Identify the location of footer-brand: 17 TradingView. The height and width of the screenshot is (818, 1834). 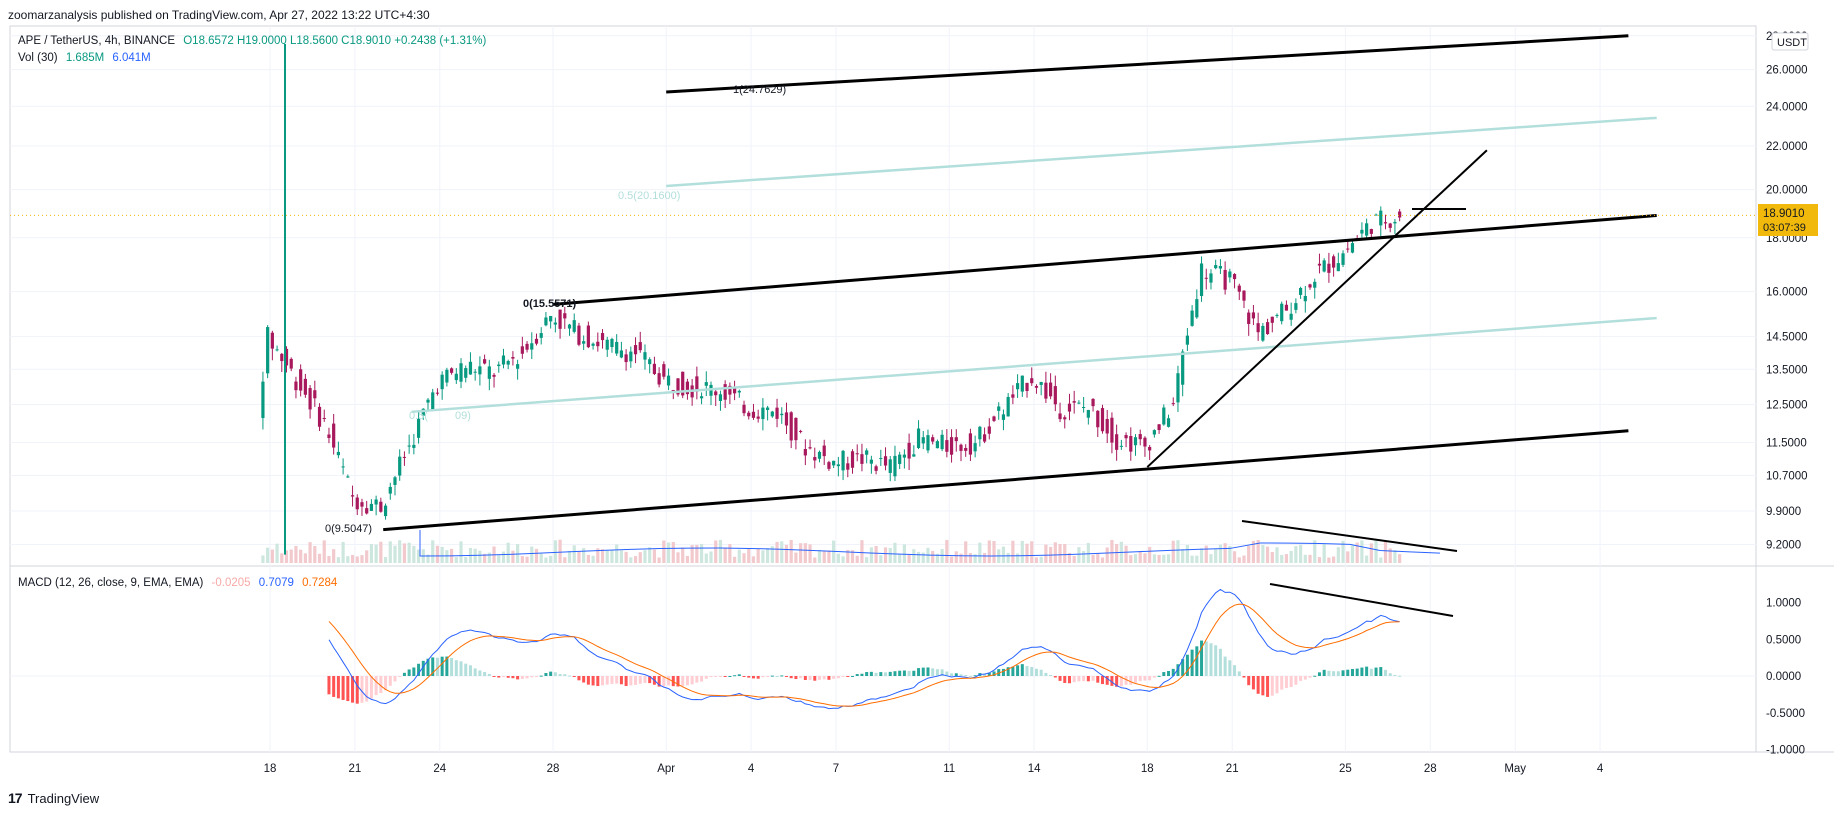
(53, 798).